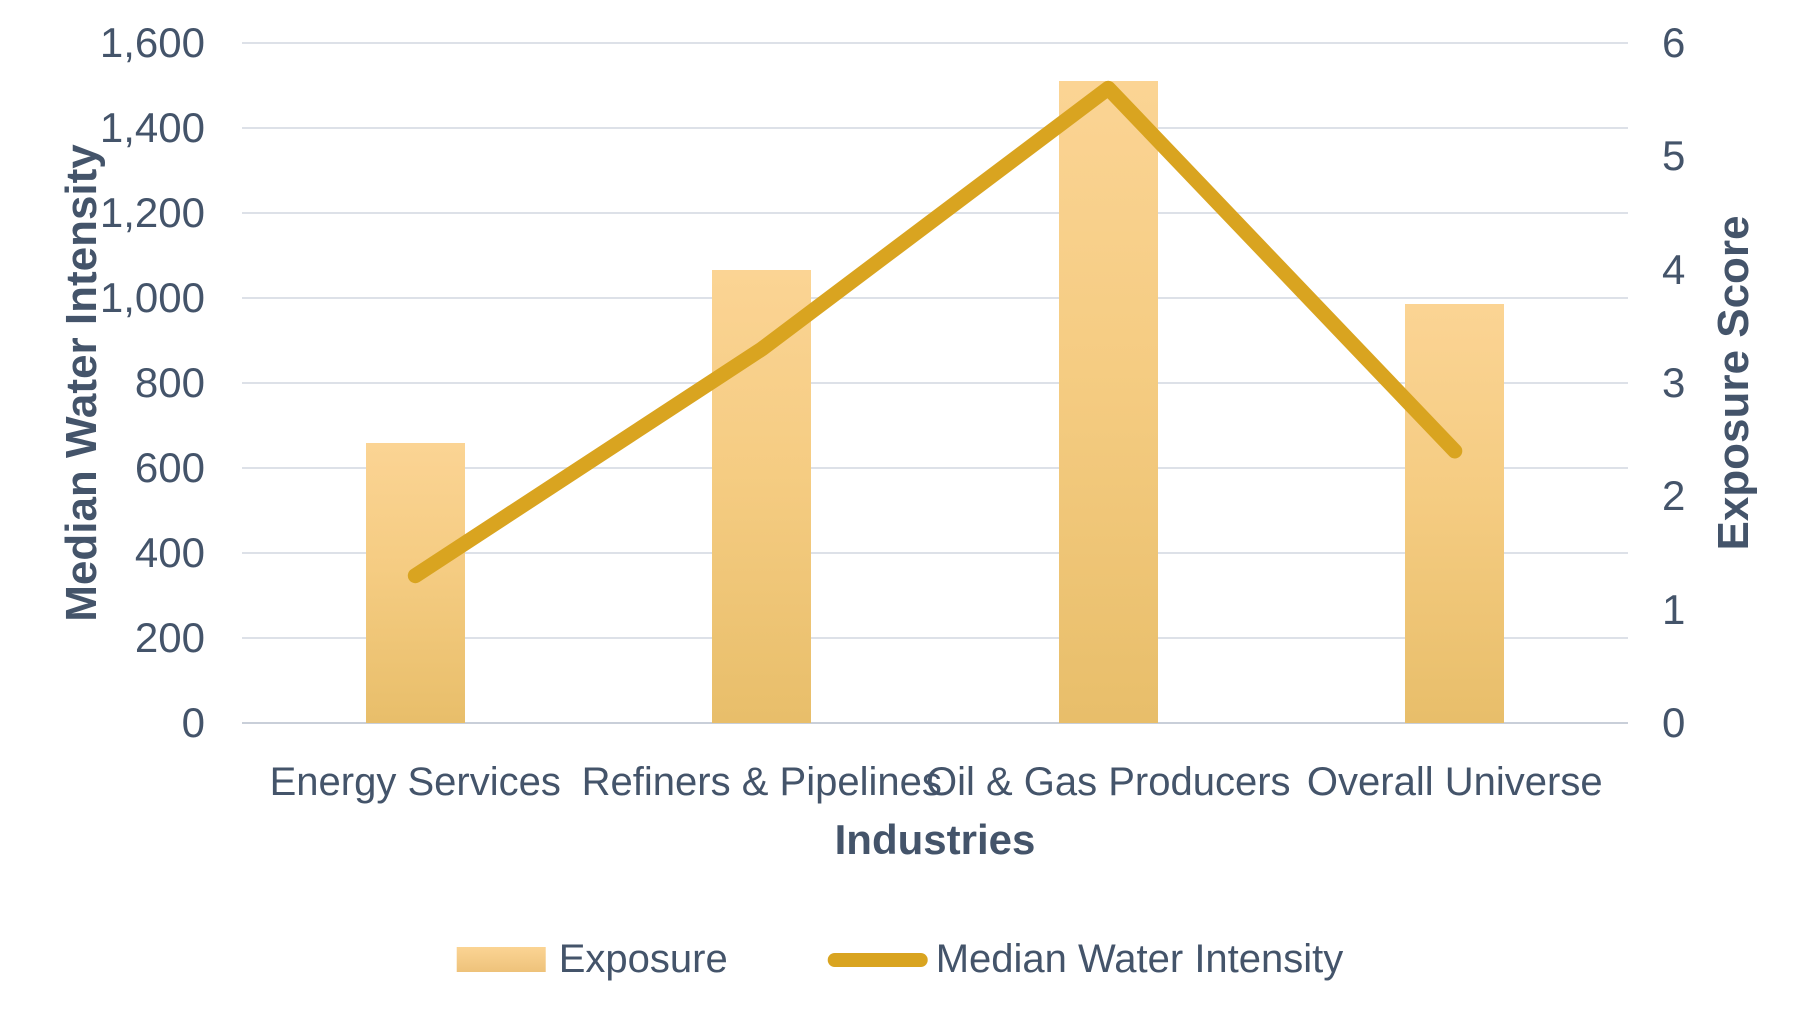 Image resolution: width=1800 pixels, height=1020 pixels. What do you see at coordinates (501, 959) in the screenshot?
I see `exposure-bar-swatch` at bounding box center [501, 959].